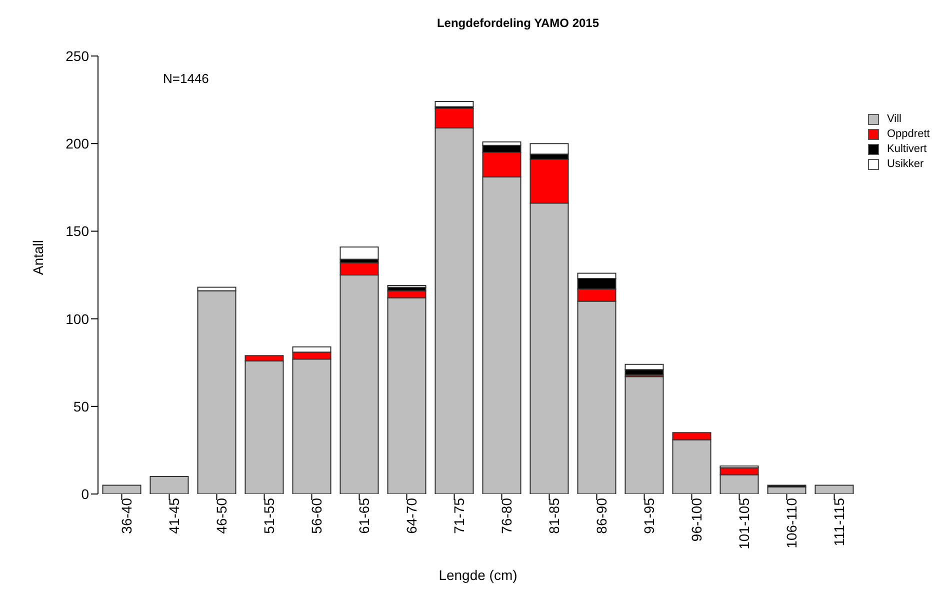 This screenshot has height=594, width=947. What do you see at coordinates (602, 516) in the screenshot?
I see `x-tick-label: 86-90` at bounding box center [602, 516].